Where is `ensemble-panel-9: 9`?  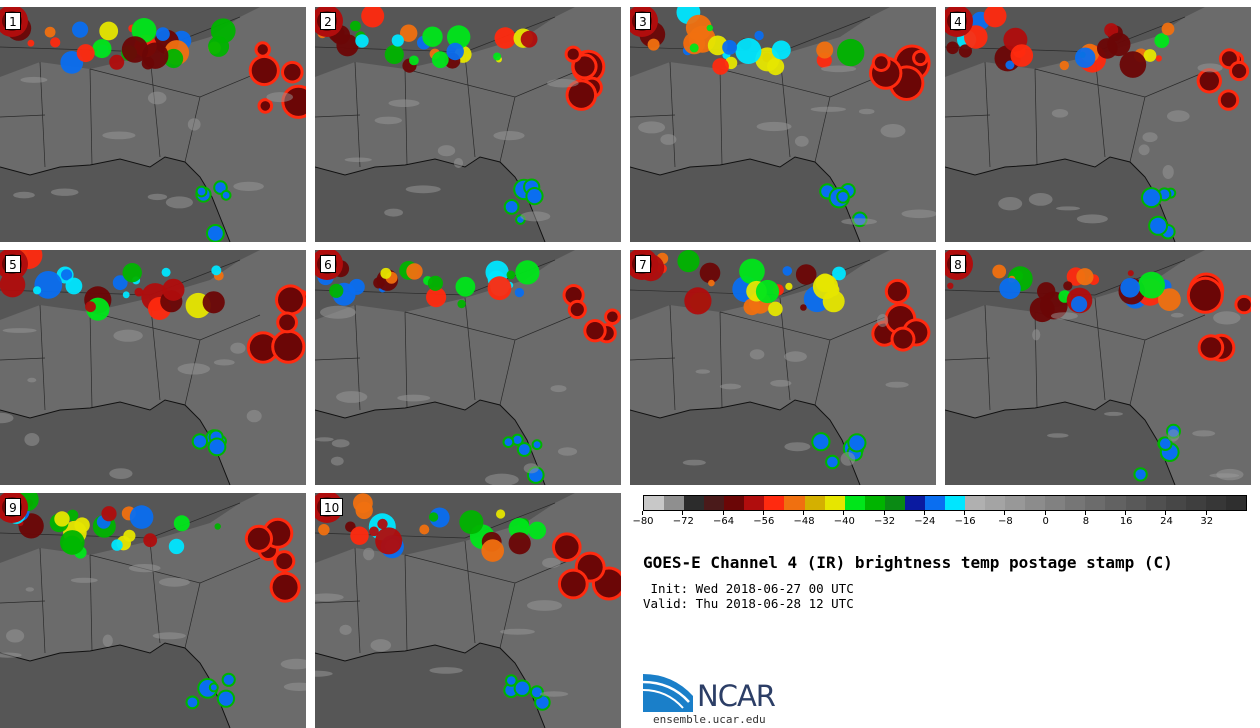
ensemble-panel-9: 9 is located at coordinates (153, 610).